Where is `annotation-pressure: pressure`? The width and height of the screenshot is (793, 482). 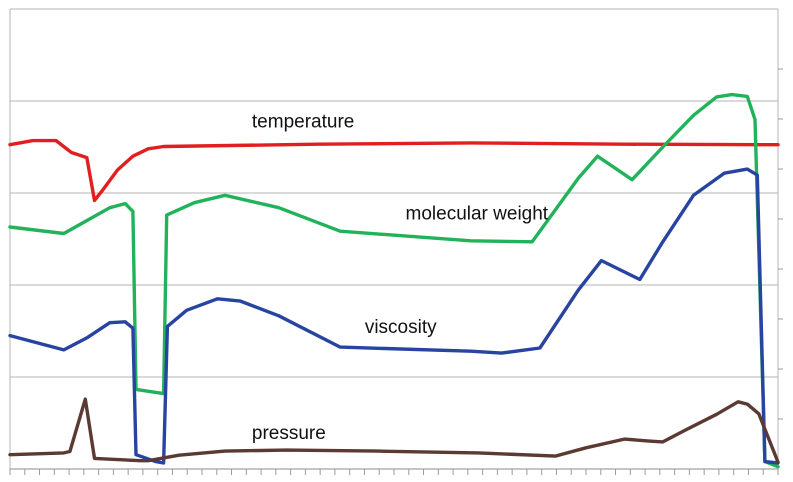 annotation-pressure: pressure is located at coordinates (289, 433).